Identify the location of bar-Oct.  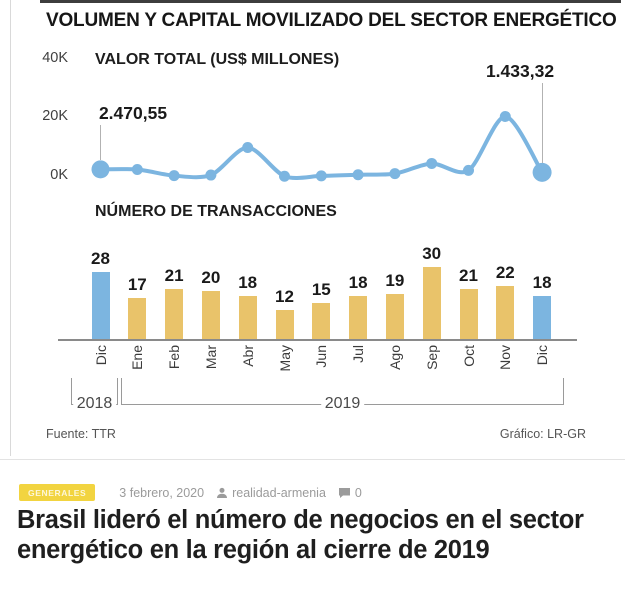
(468, 314).